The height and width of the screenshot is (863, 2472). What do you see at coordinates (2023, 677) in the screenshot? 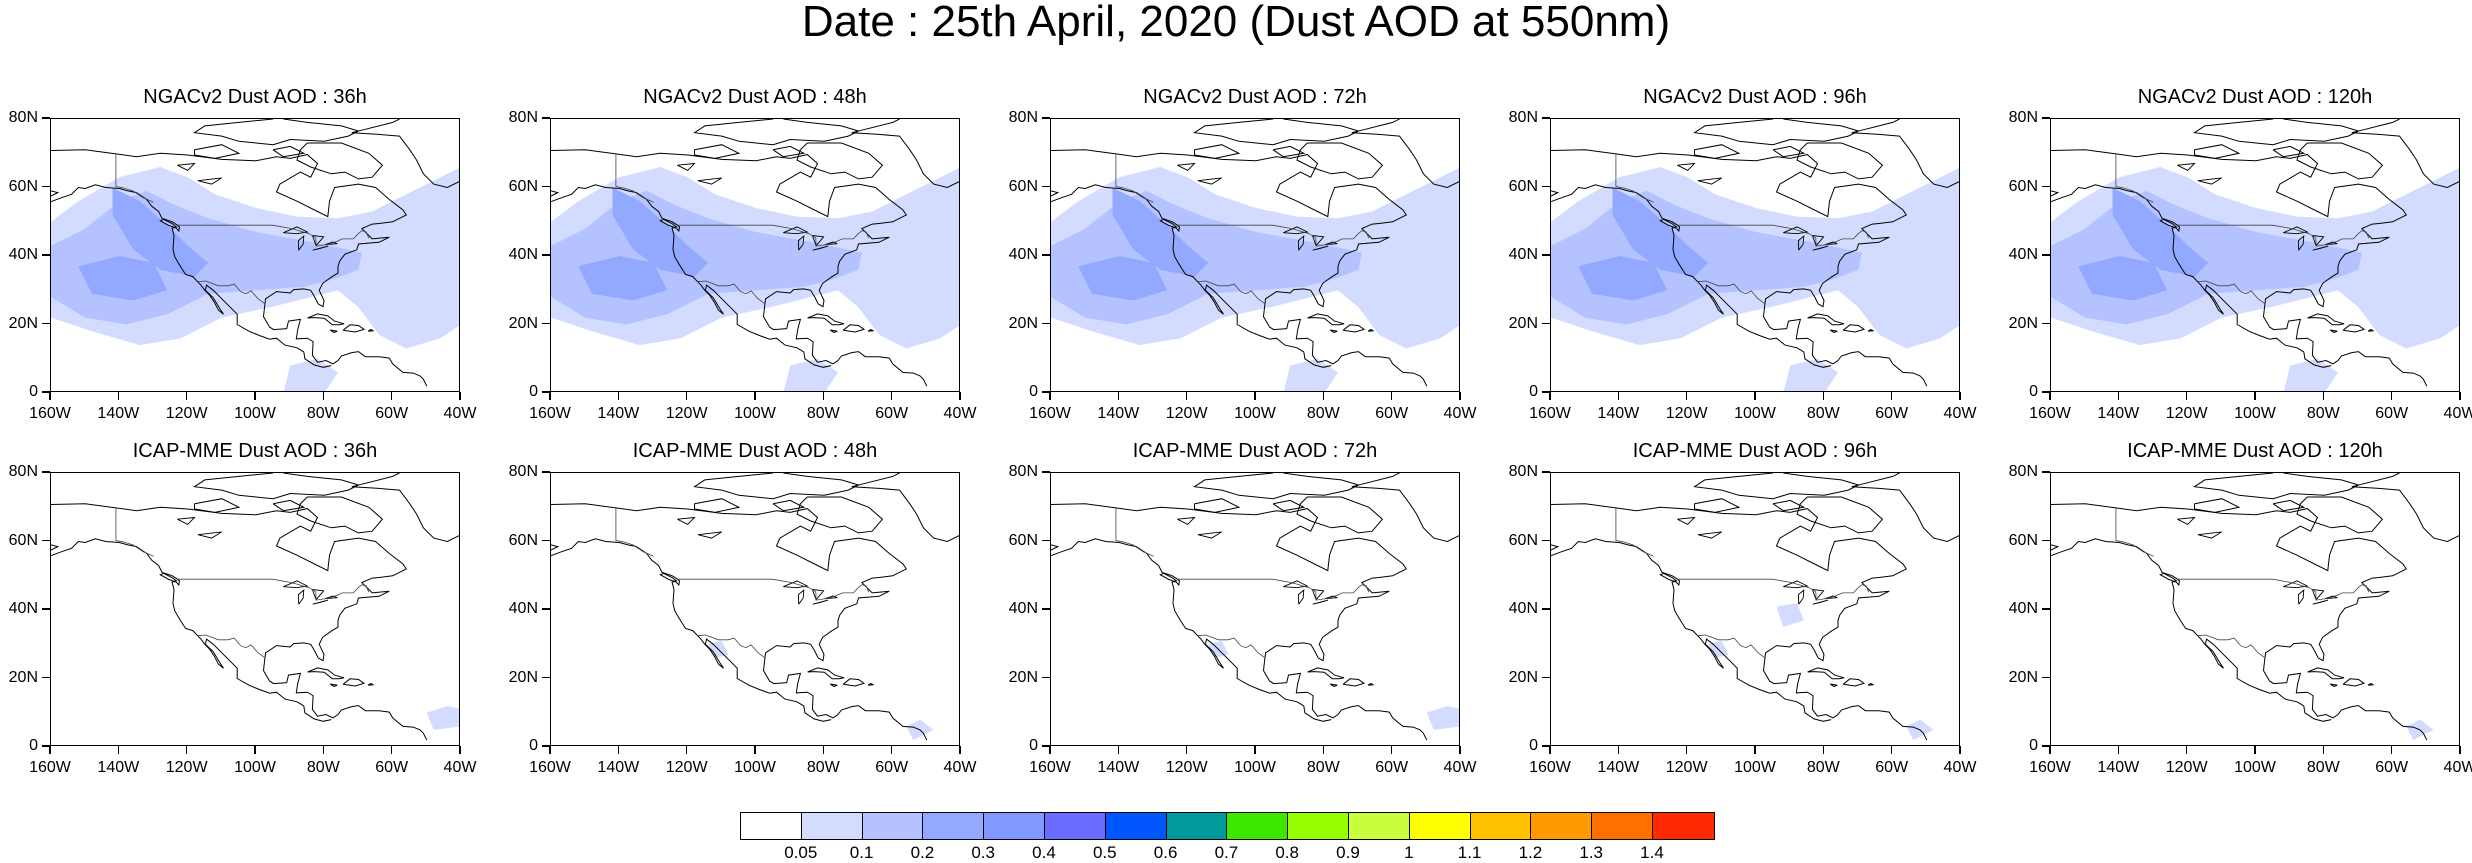
I see `lat-tick-label: 20N` at bounding box center [2023, 677].